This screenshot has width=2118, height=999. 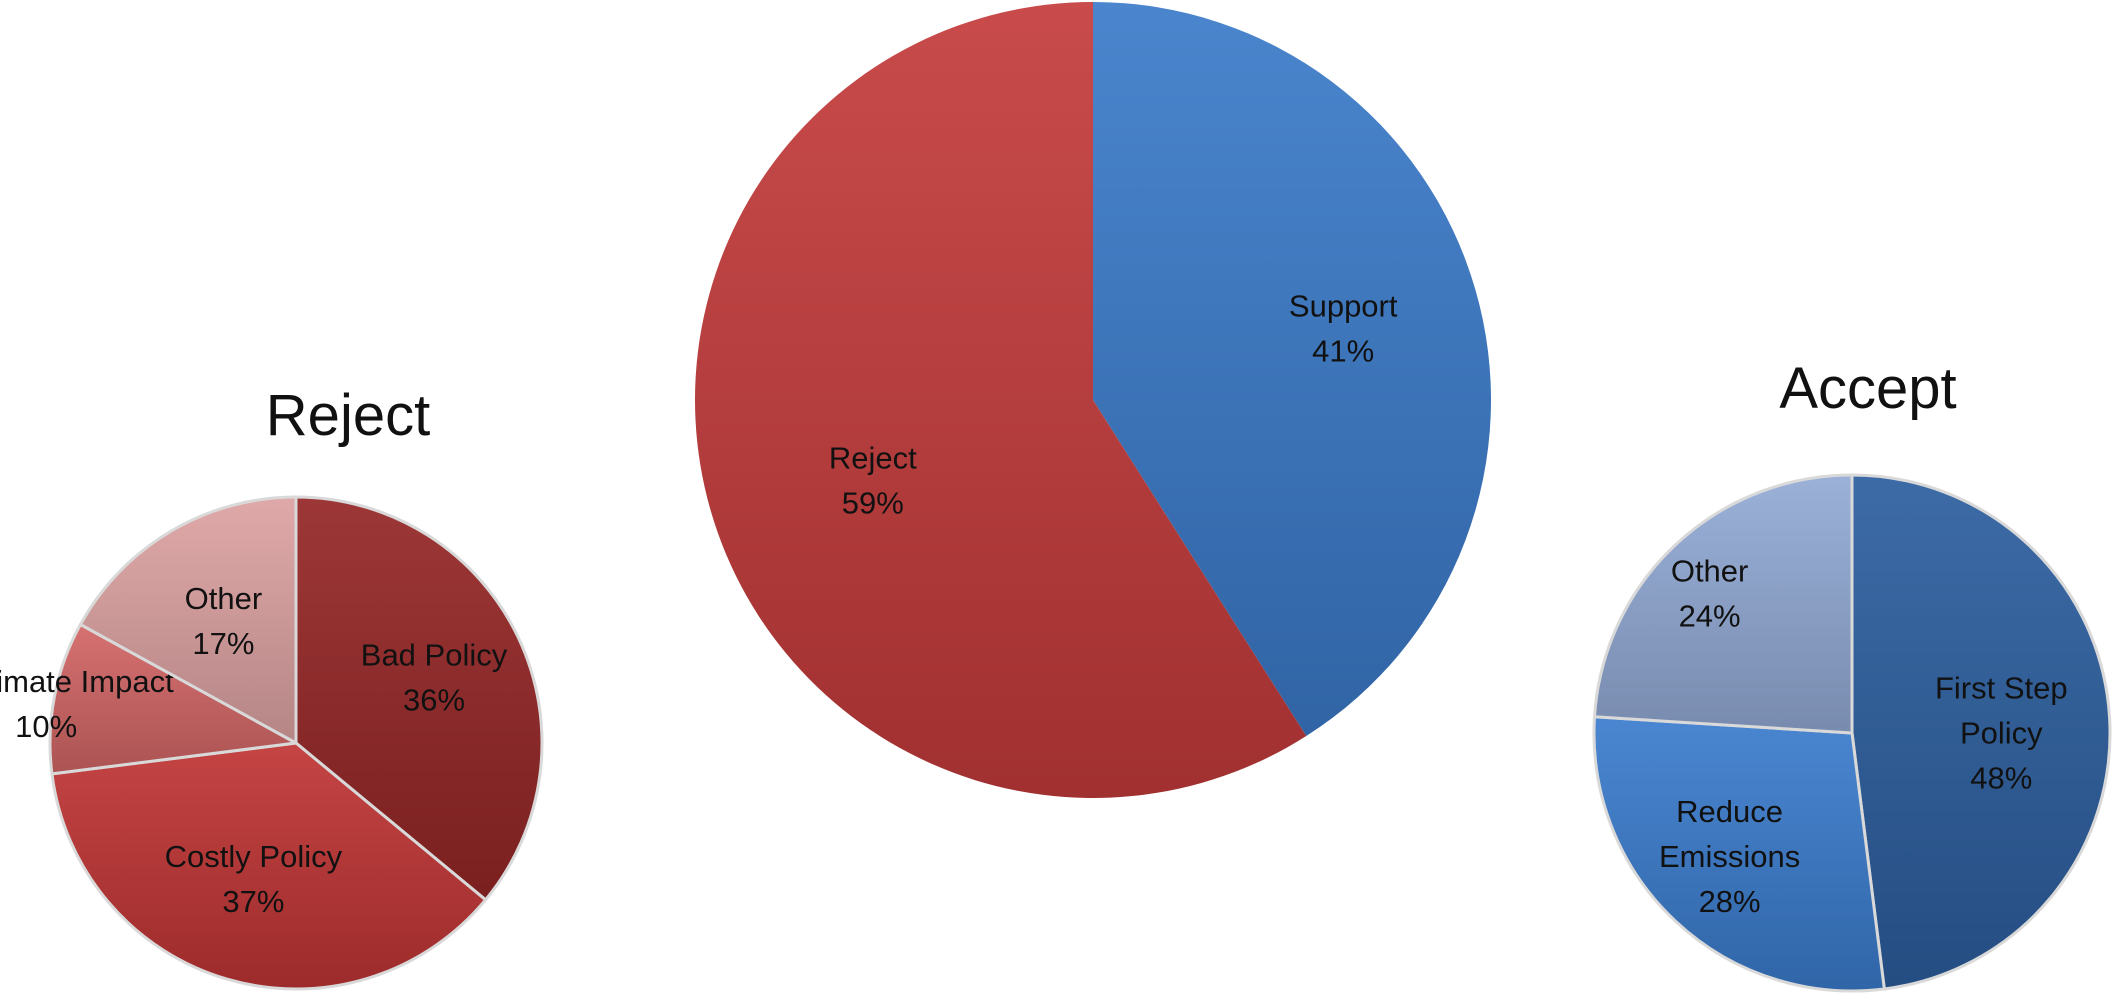 What do you see at coordinates (1730, 901) in the screenshot?
I see `slice-value-label: 28%` at bounding box center [1730, 901].